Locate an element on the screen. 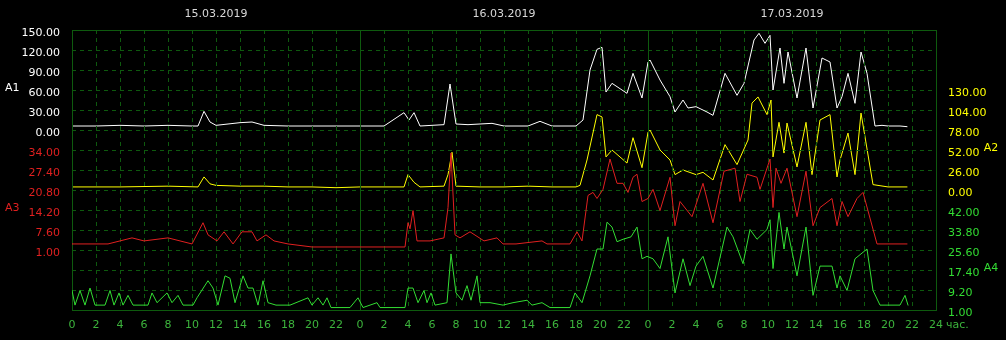  y-tick-label: 7.60 is located at coordinates (47, 232).